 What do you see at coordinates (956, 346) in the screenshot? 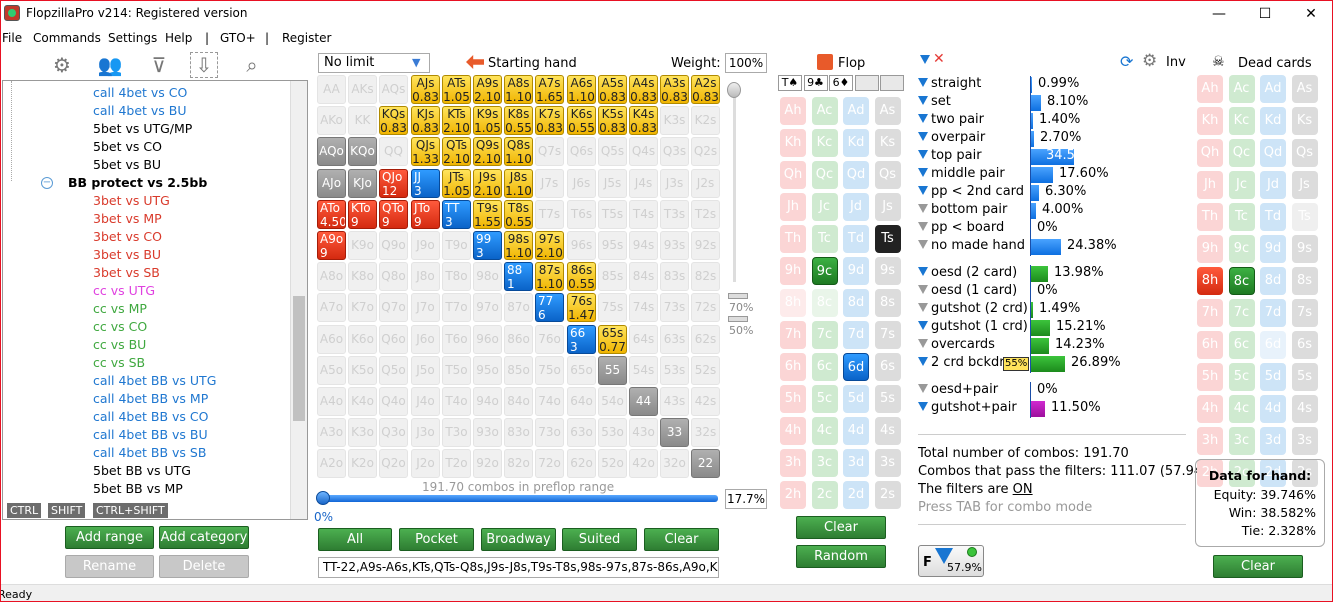
I see `stat-row: overcards` at bounding box center [956, 346].